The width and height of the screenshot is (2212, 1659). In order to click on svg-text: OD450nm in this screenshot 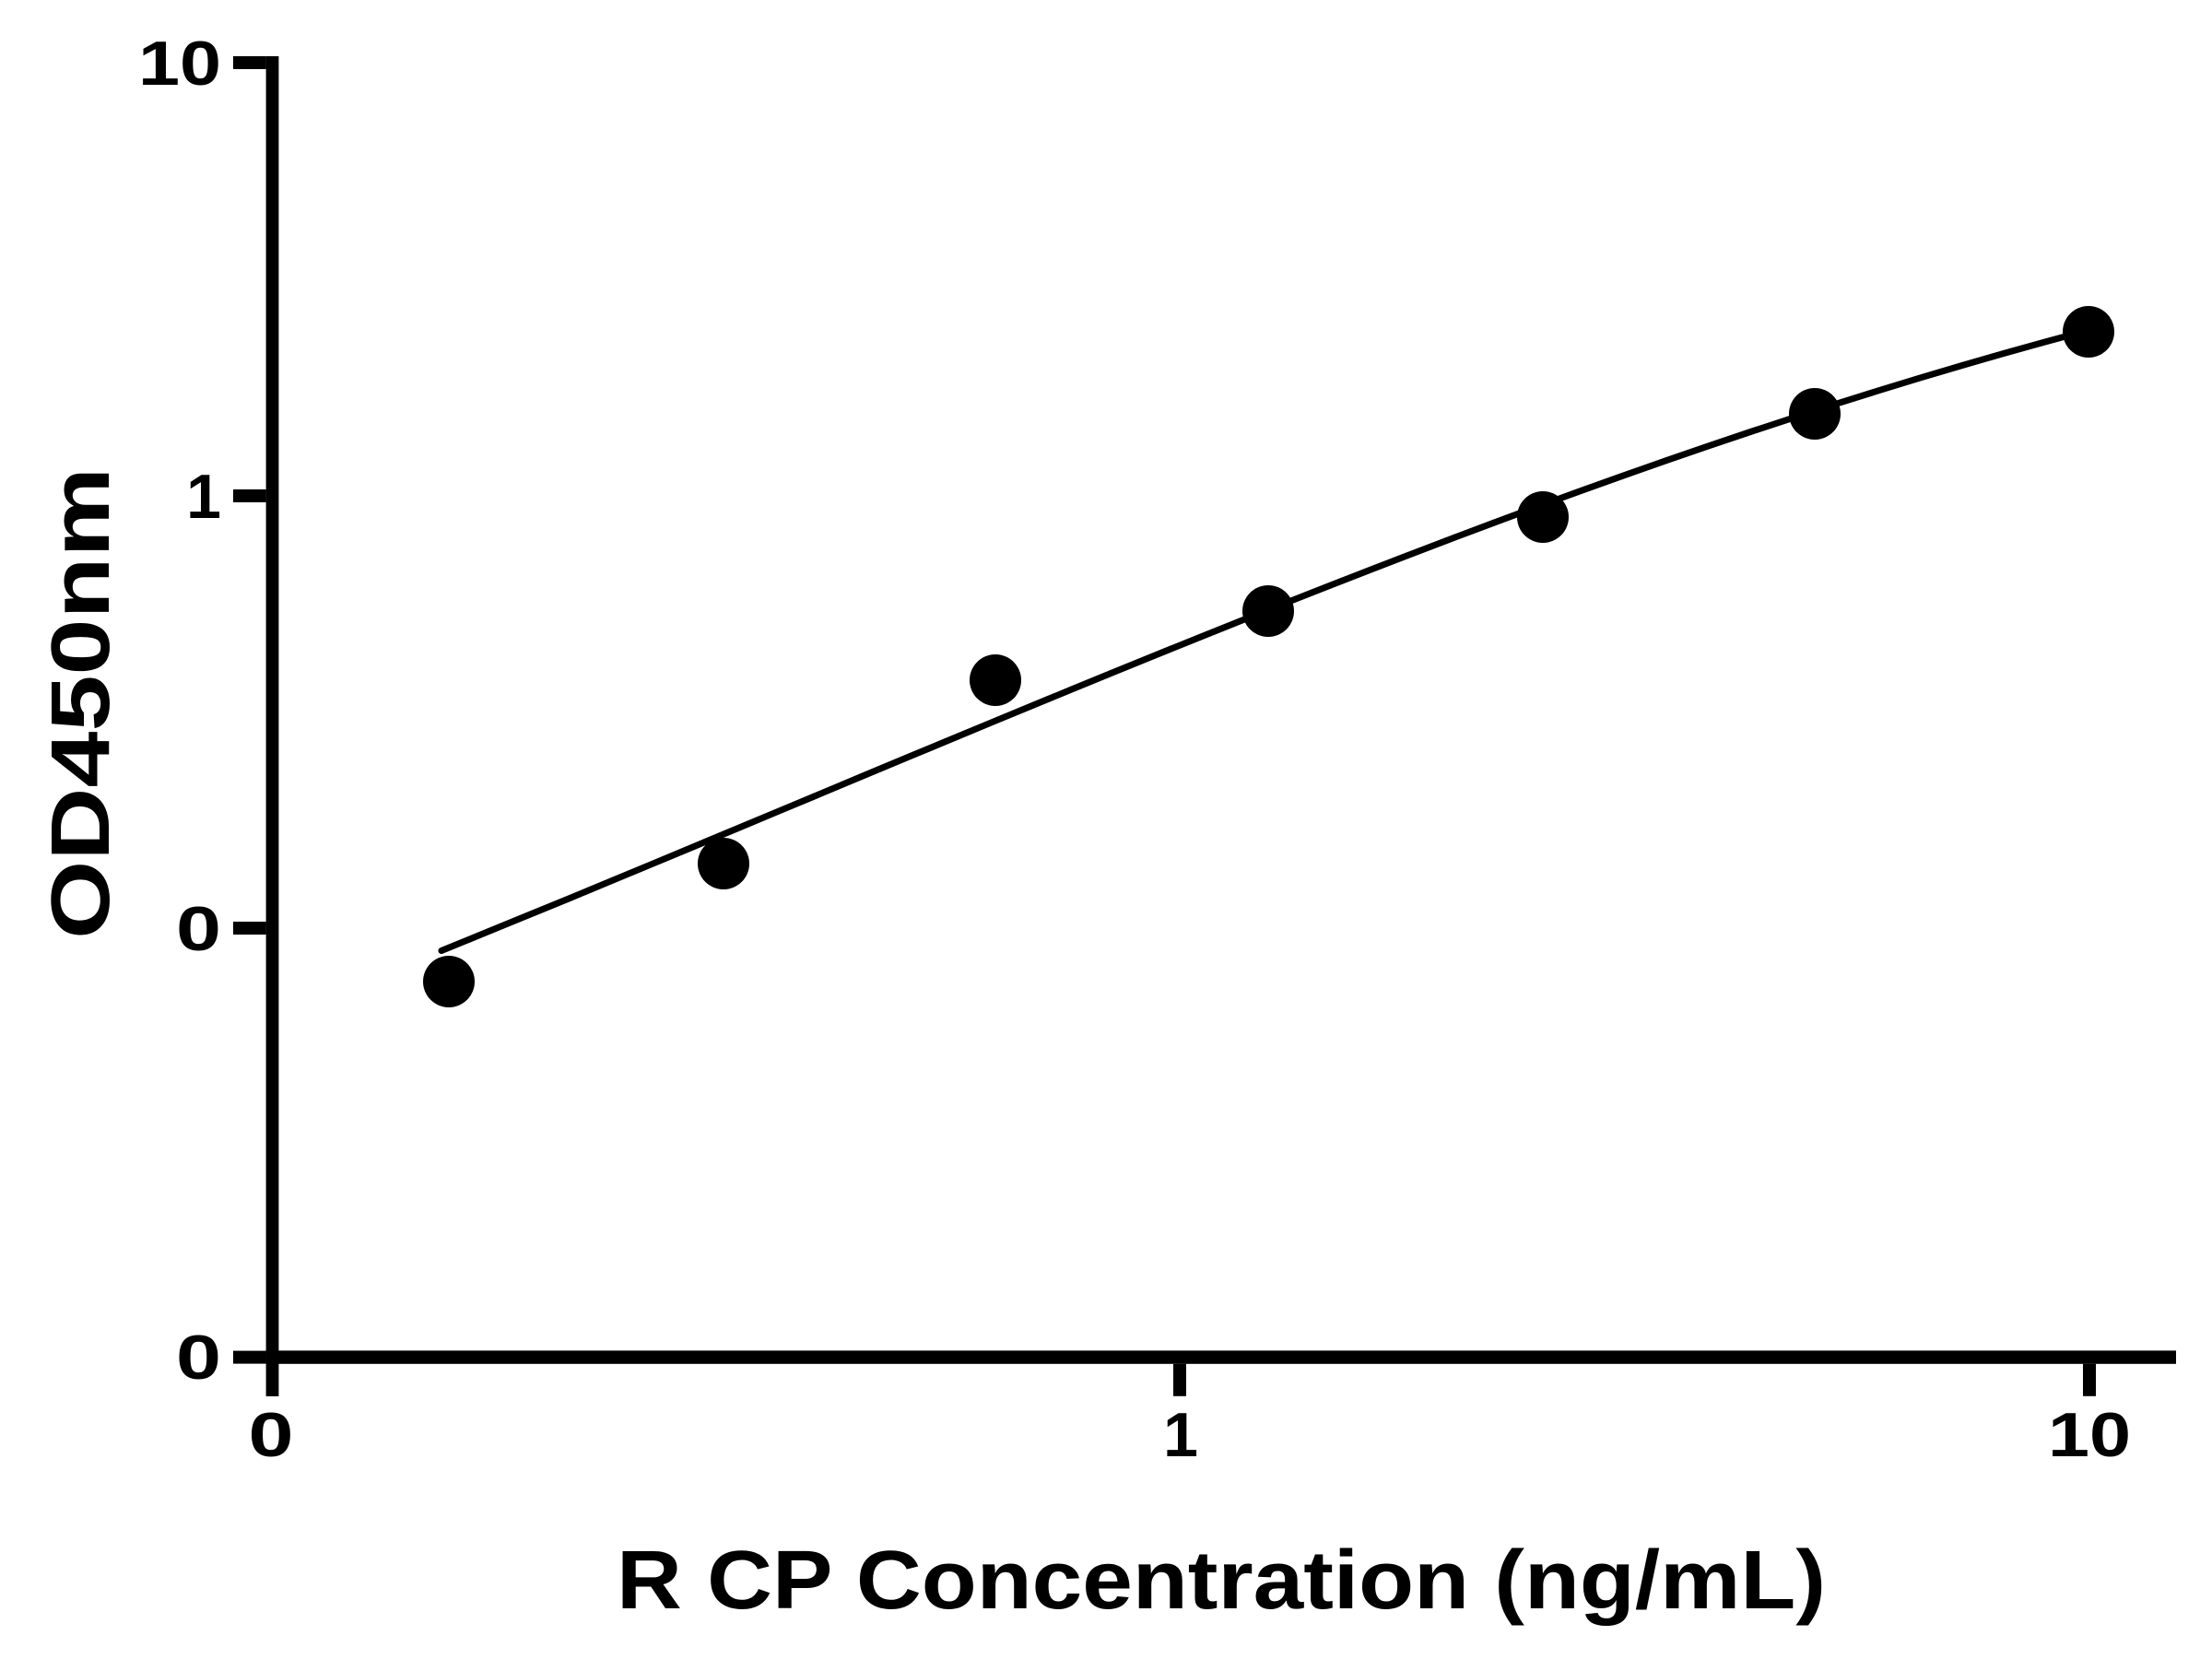, I will do `click(81, 703)`.